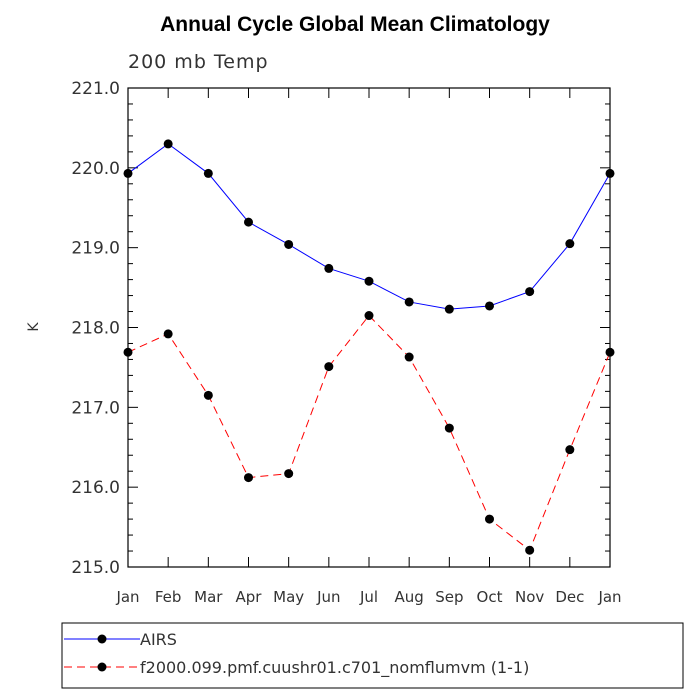 This screenshot has height=700, width=700. Describe the element at coordinates (569, 597) in the screenshot. I see `x-tick-label: Dec` at that location.